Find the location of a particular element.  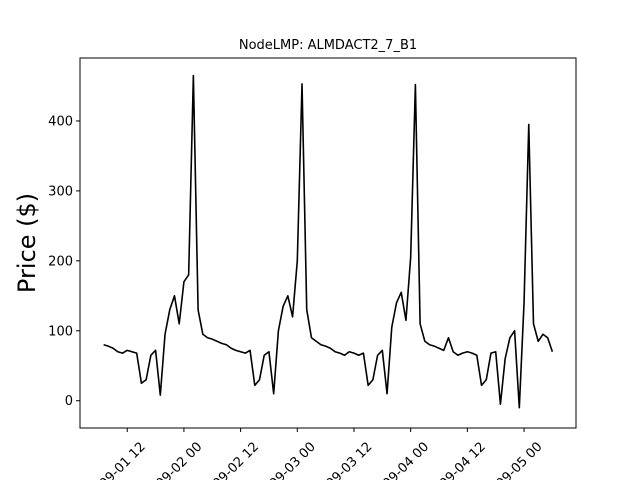

y-axis-label: Price ($) is located at coordinates (27, 243).